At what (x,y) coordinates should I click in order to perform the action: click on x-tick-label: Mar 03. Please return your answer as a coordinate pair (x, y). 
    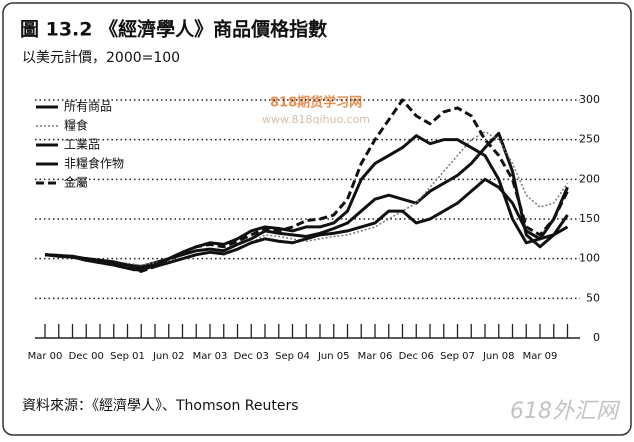
    Looking at the image, I should click on (210, 356).